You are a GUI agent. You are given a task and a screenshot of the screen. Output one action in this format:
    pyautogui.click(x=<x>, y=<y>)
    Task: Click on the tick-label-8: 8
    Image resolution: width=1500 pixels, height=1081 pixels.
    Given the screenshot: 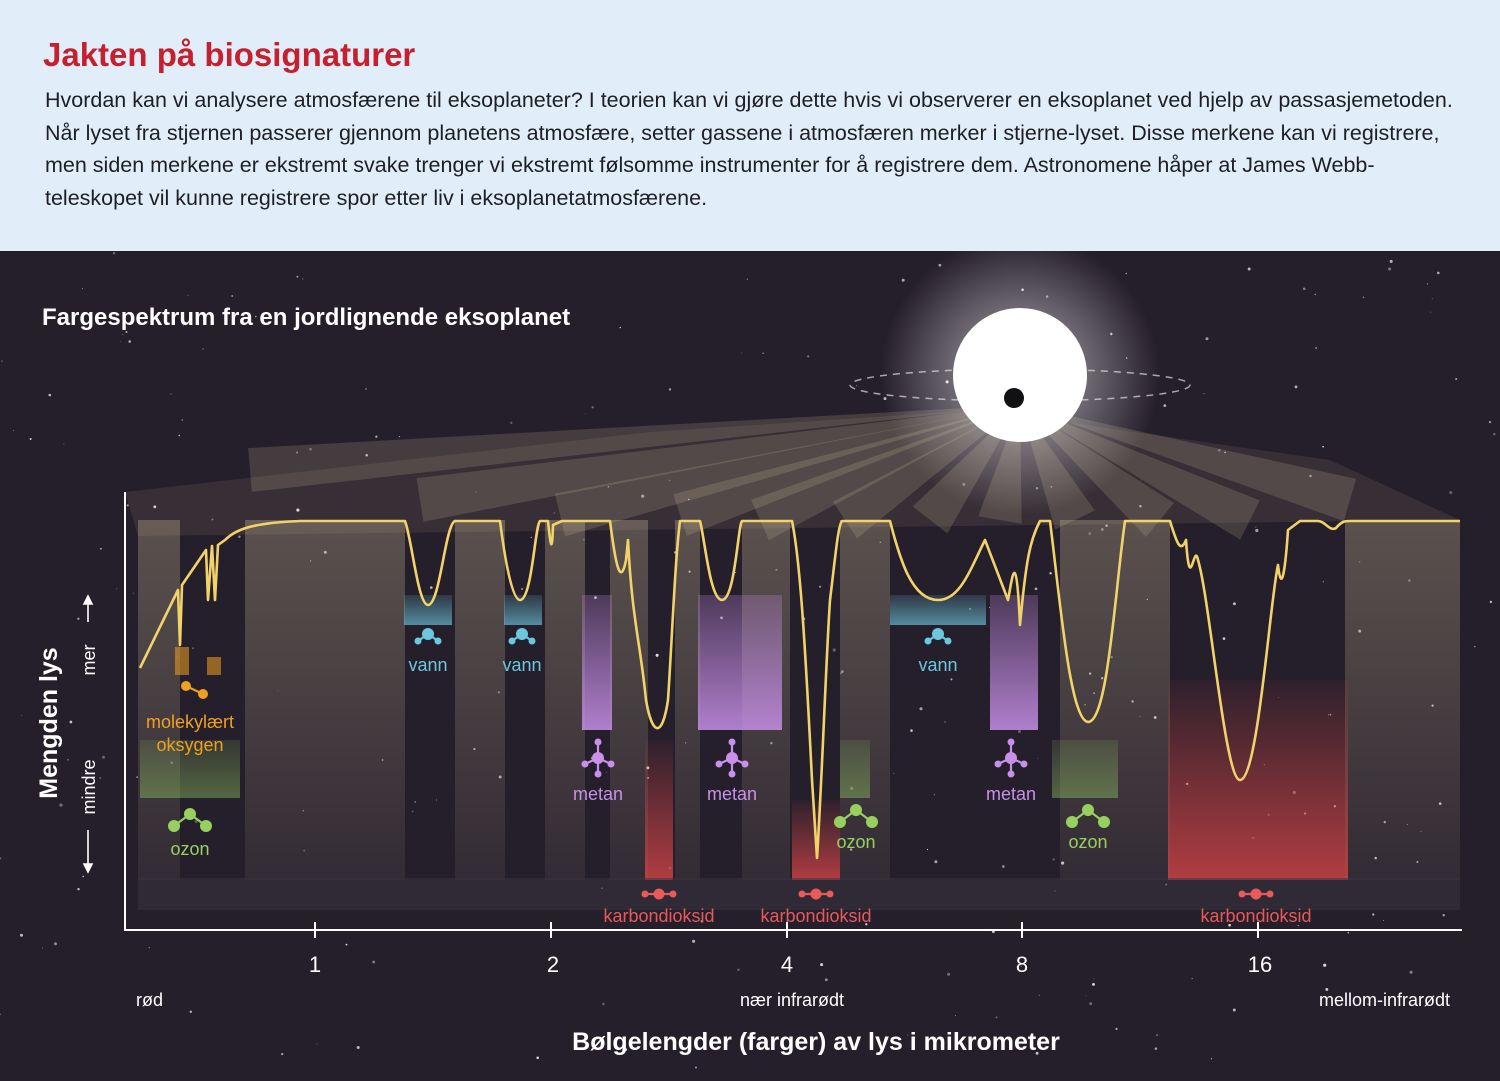 What is the action you would take?
    pyautogui.click(x=1022, y=964)
    